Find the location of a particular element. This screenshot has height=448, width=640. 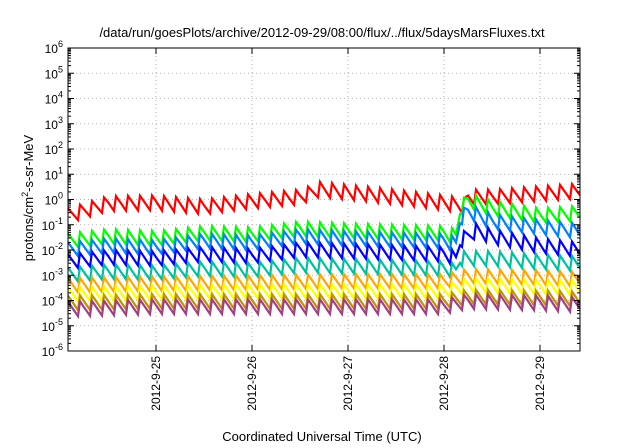

x-tick-label: 2012-9-27 is located at coordinates (348, 383).